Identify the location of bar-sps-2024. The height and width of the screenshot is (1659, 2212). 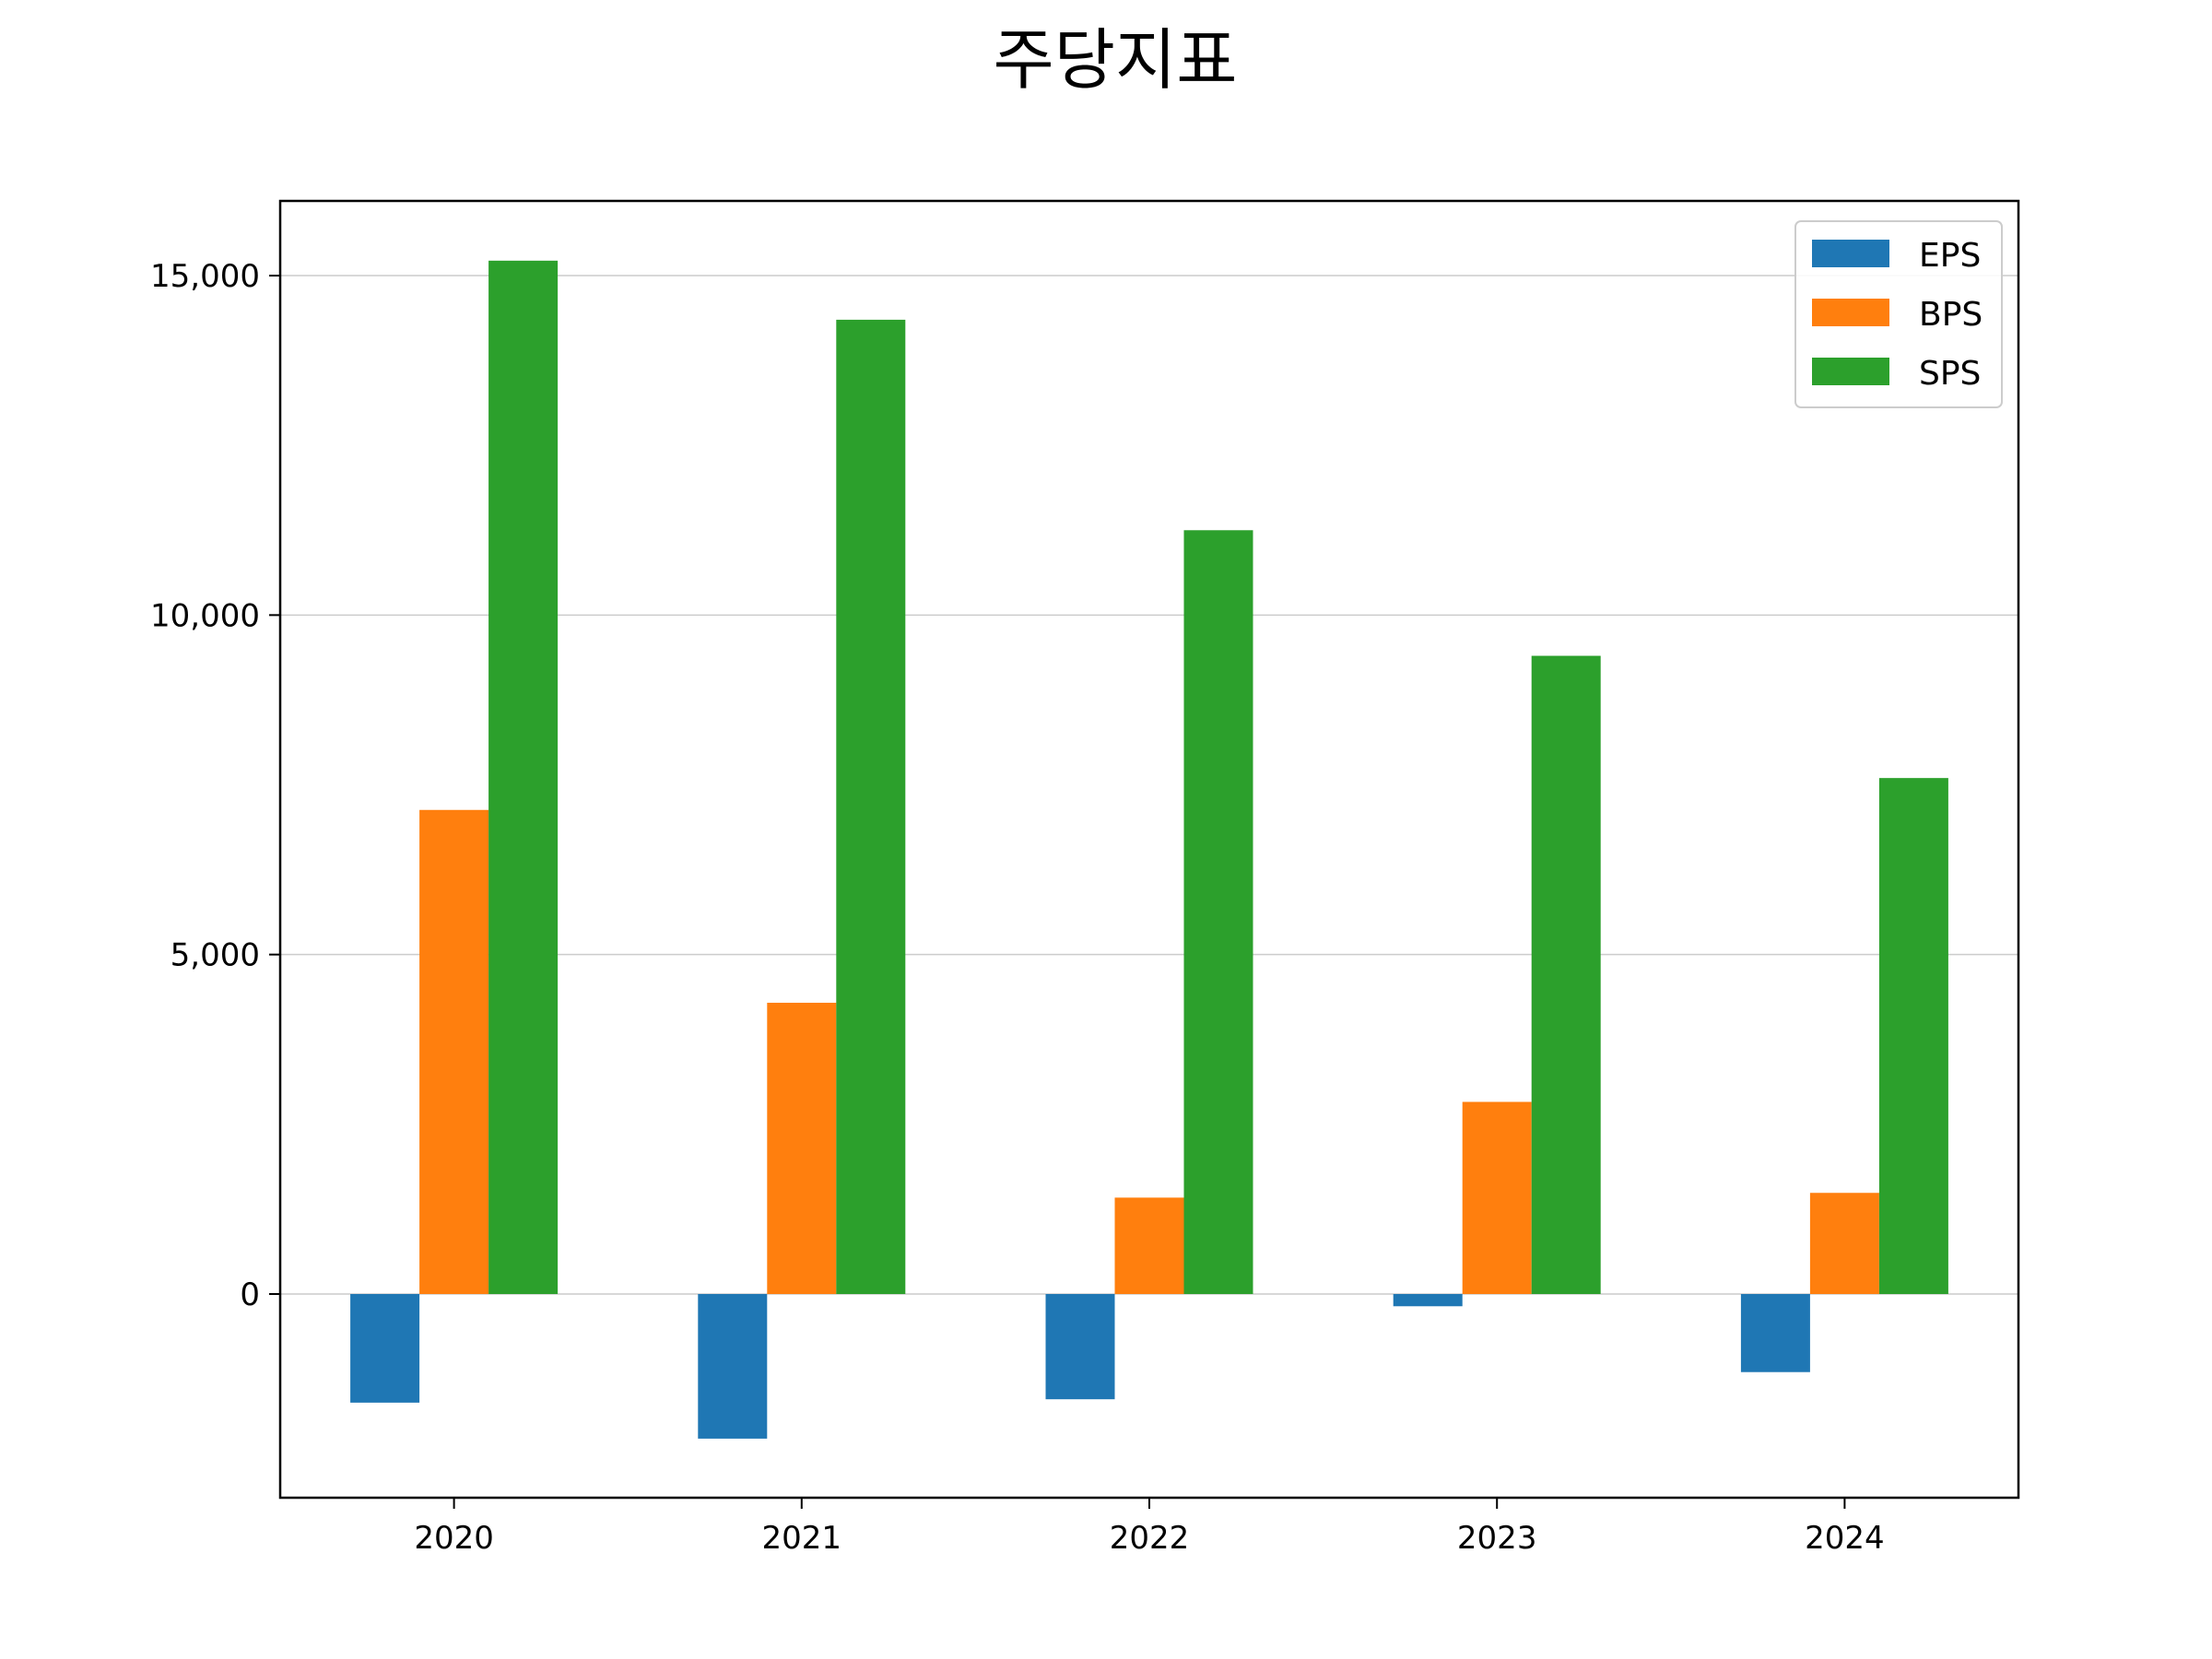
(1913, 1036).